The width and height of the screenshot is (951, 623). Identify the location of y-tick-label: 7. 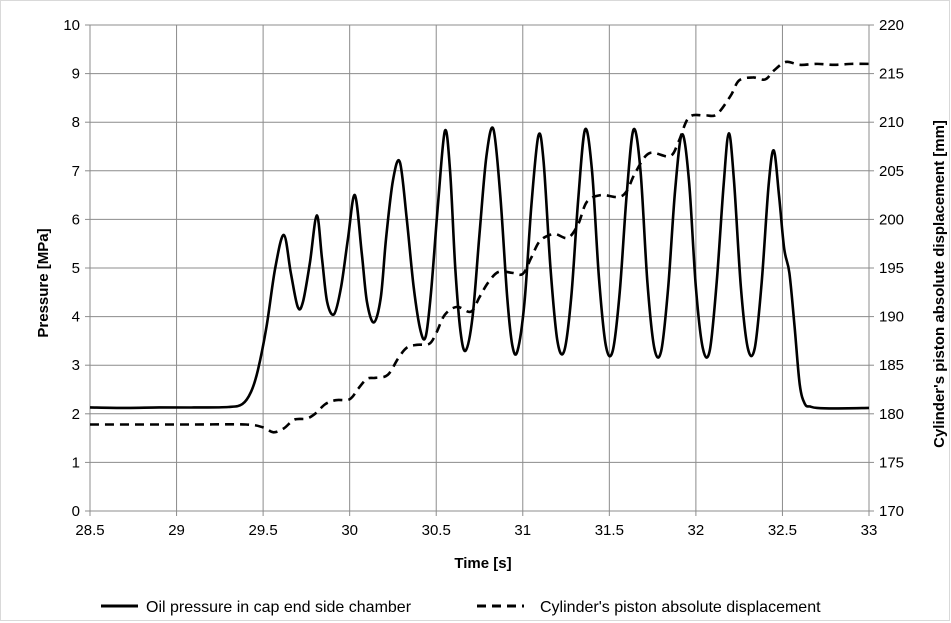
(76, 171).